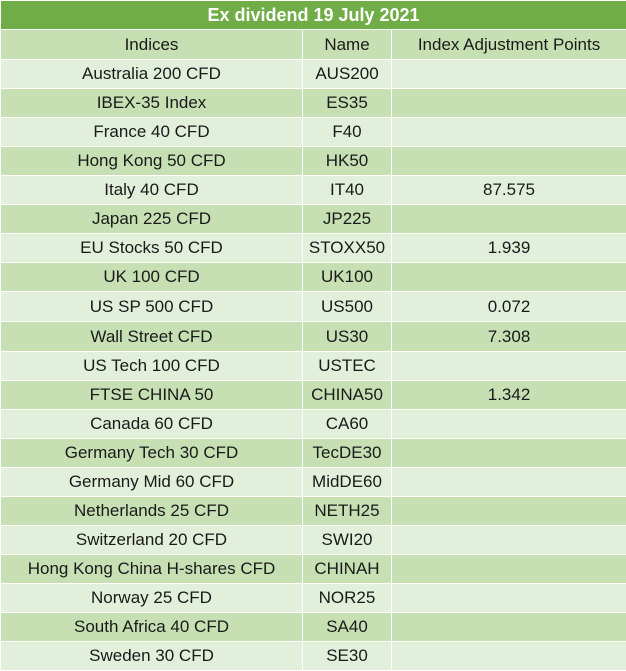 The height and width of the screenshot is (671, 626). I want to click on cell-name: TecDE30, so click(347, 453).